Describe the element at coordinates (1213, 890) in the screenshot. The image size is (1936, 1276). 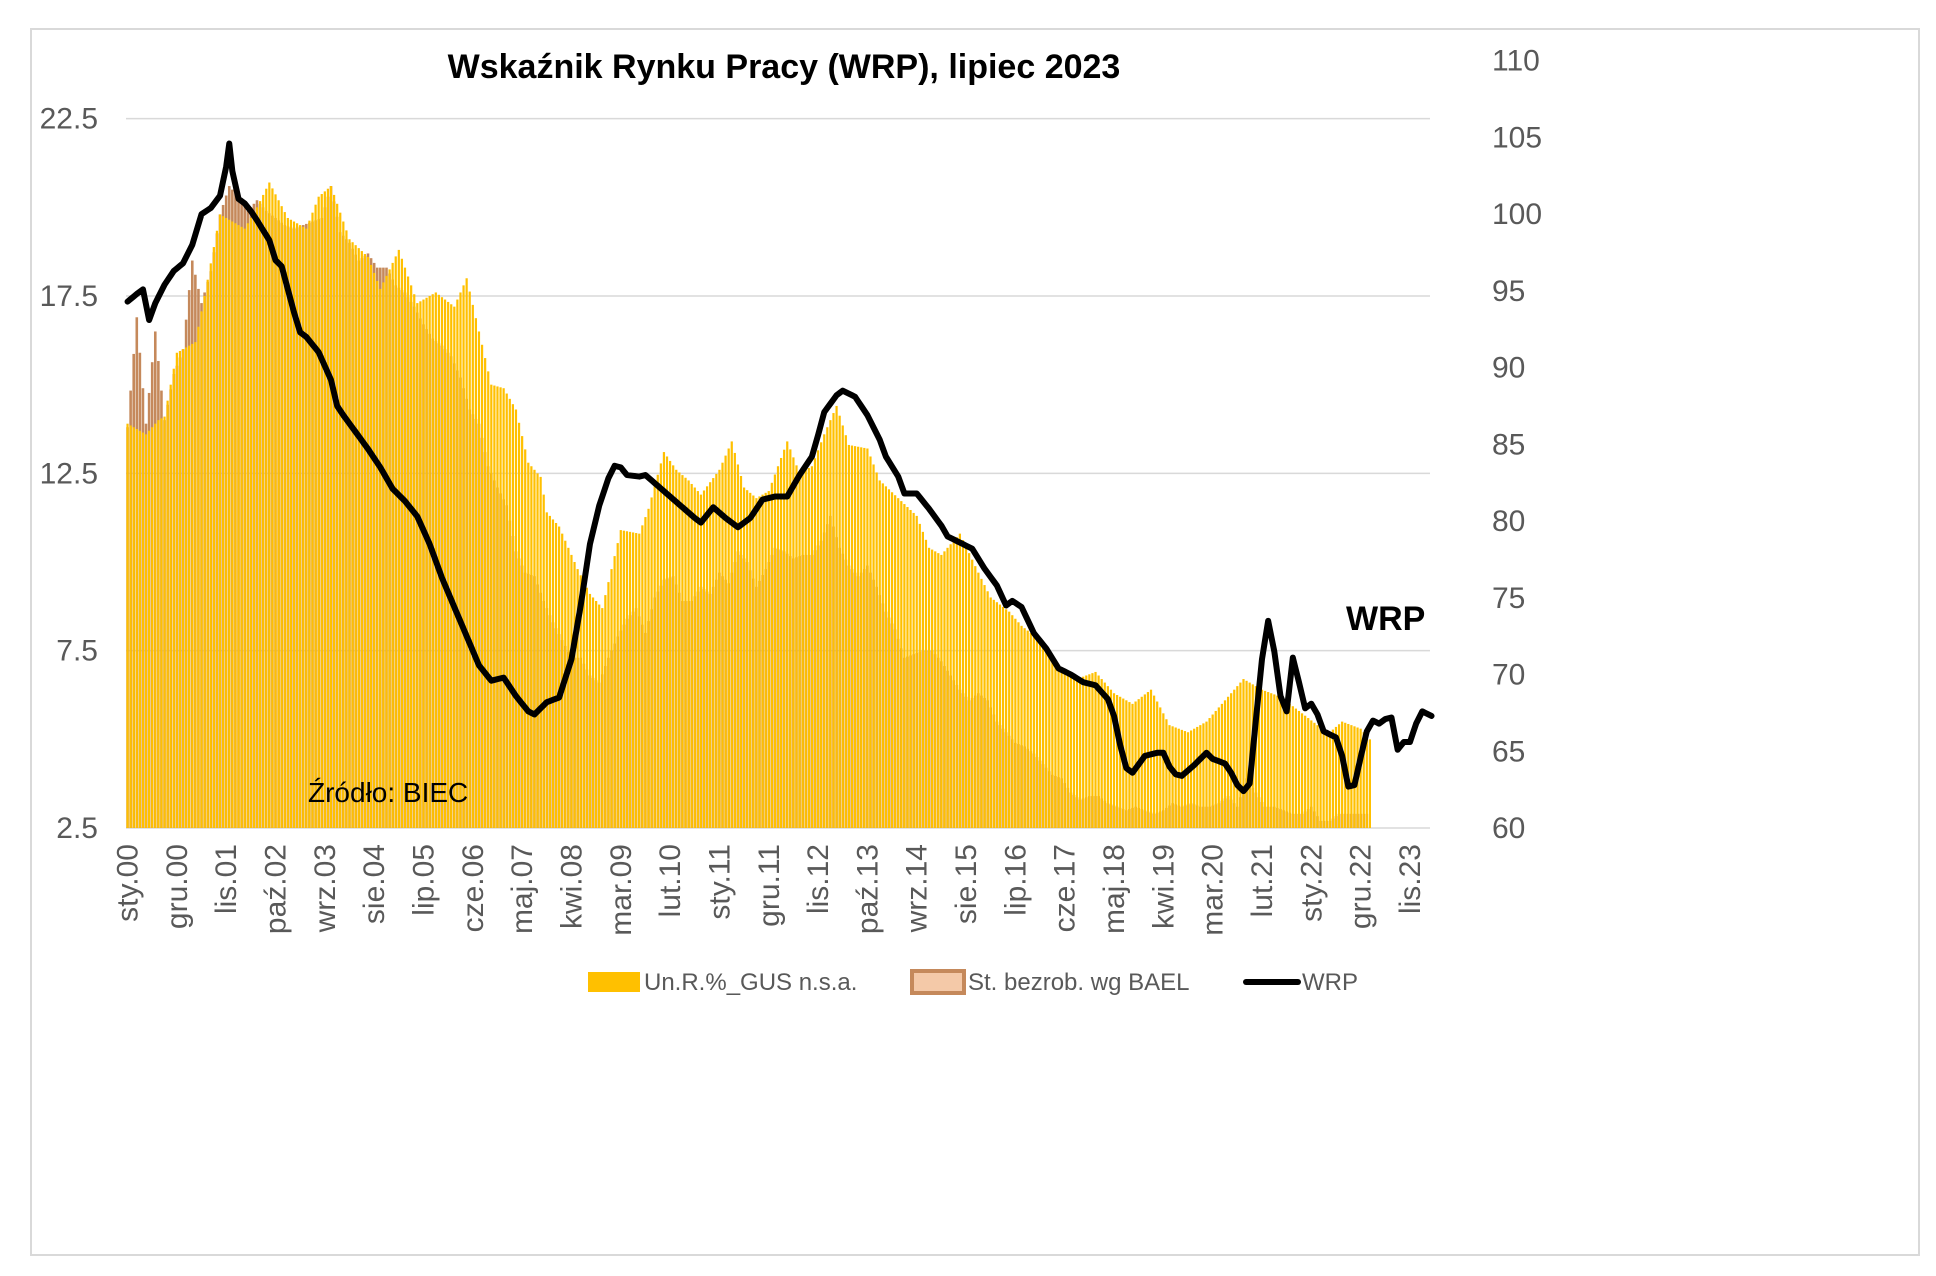
I see `x-tick-label: mar.20` at that location.